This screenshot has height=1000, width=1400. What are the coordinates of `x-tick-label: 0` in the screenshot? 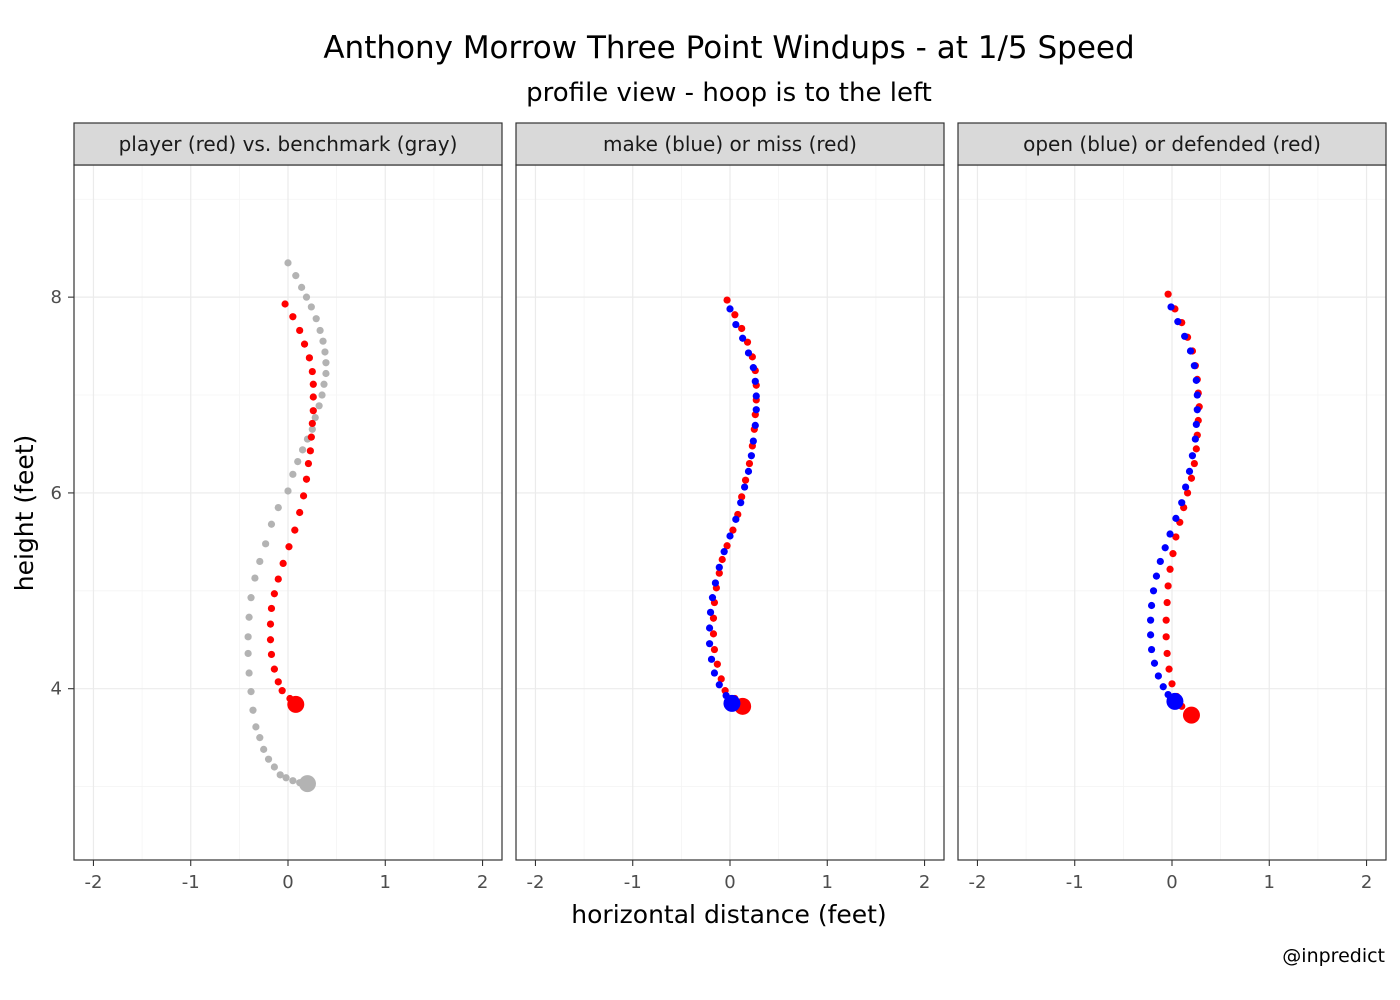 It's located at (287, 882).